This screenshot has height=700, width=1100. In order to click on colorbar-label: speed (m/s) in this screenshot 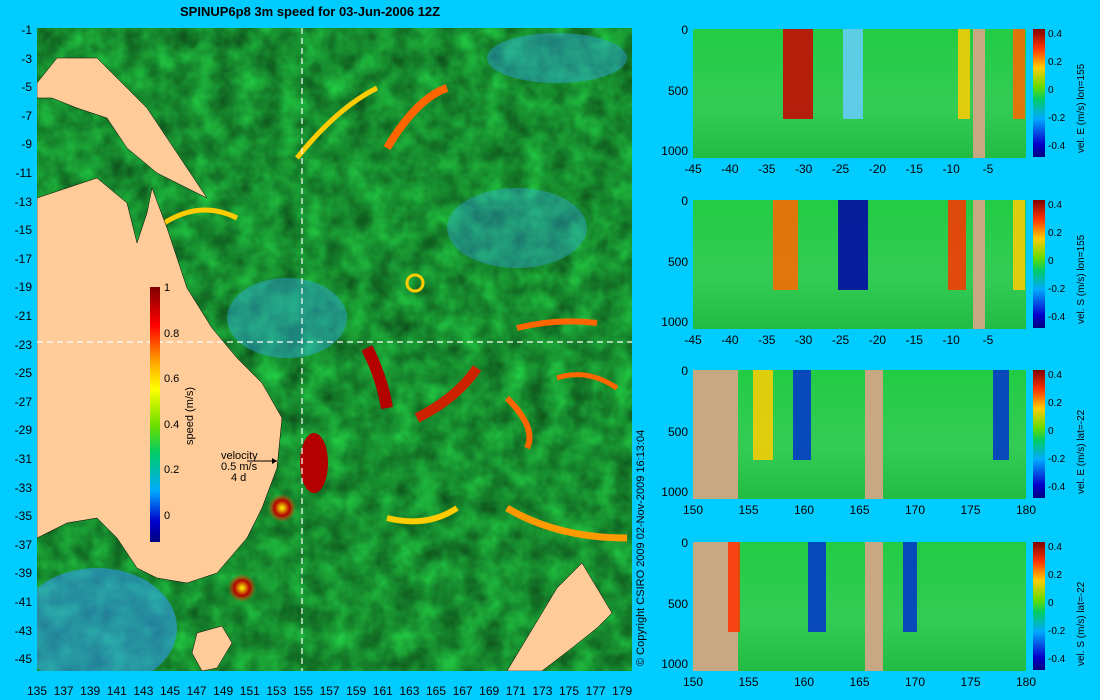, I will do `click(190, 415)`.